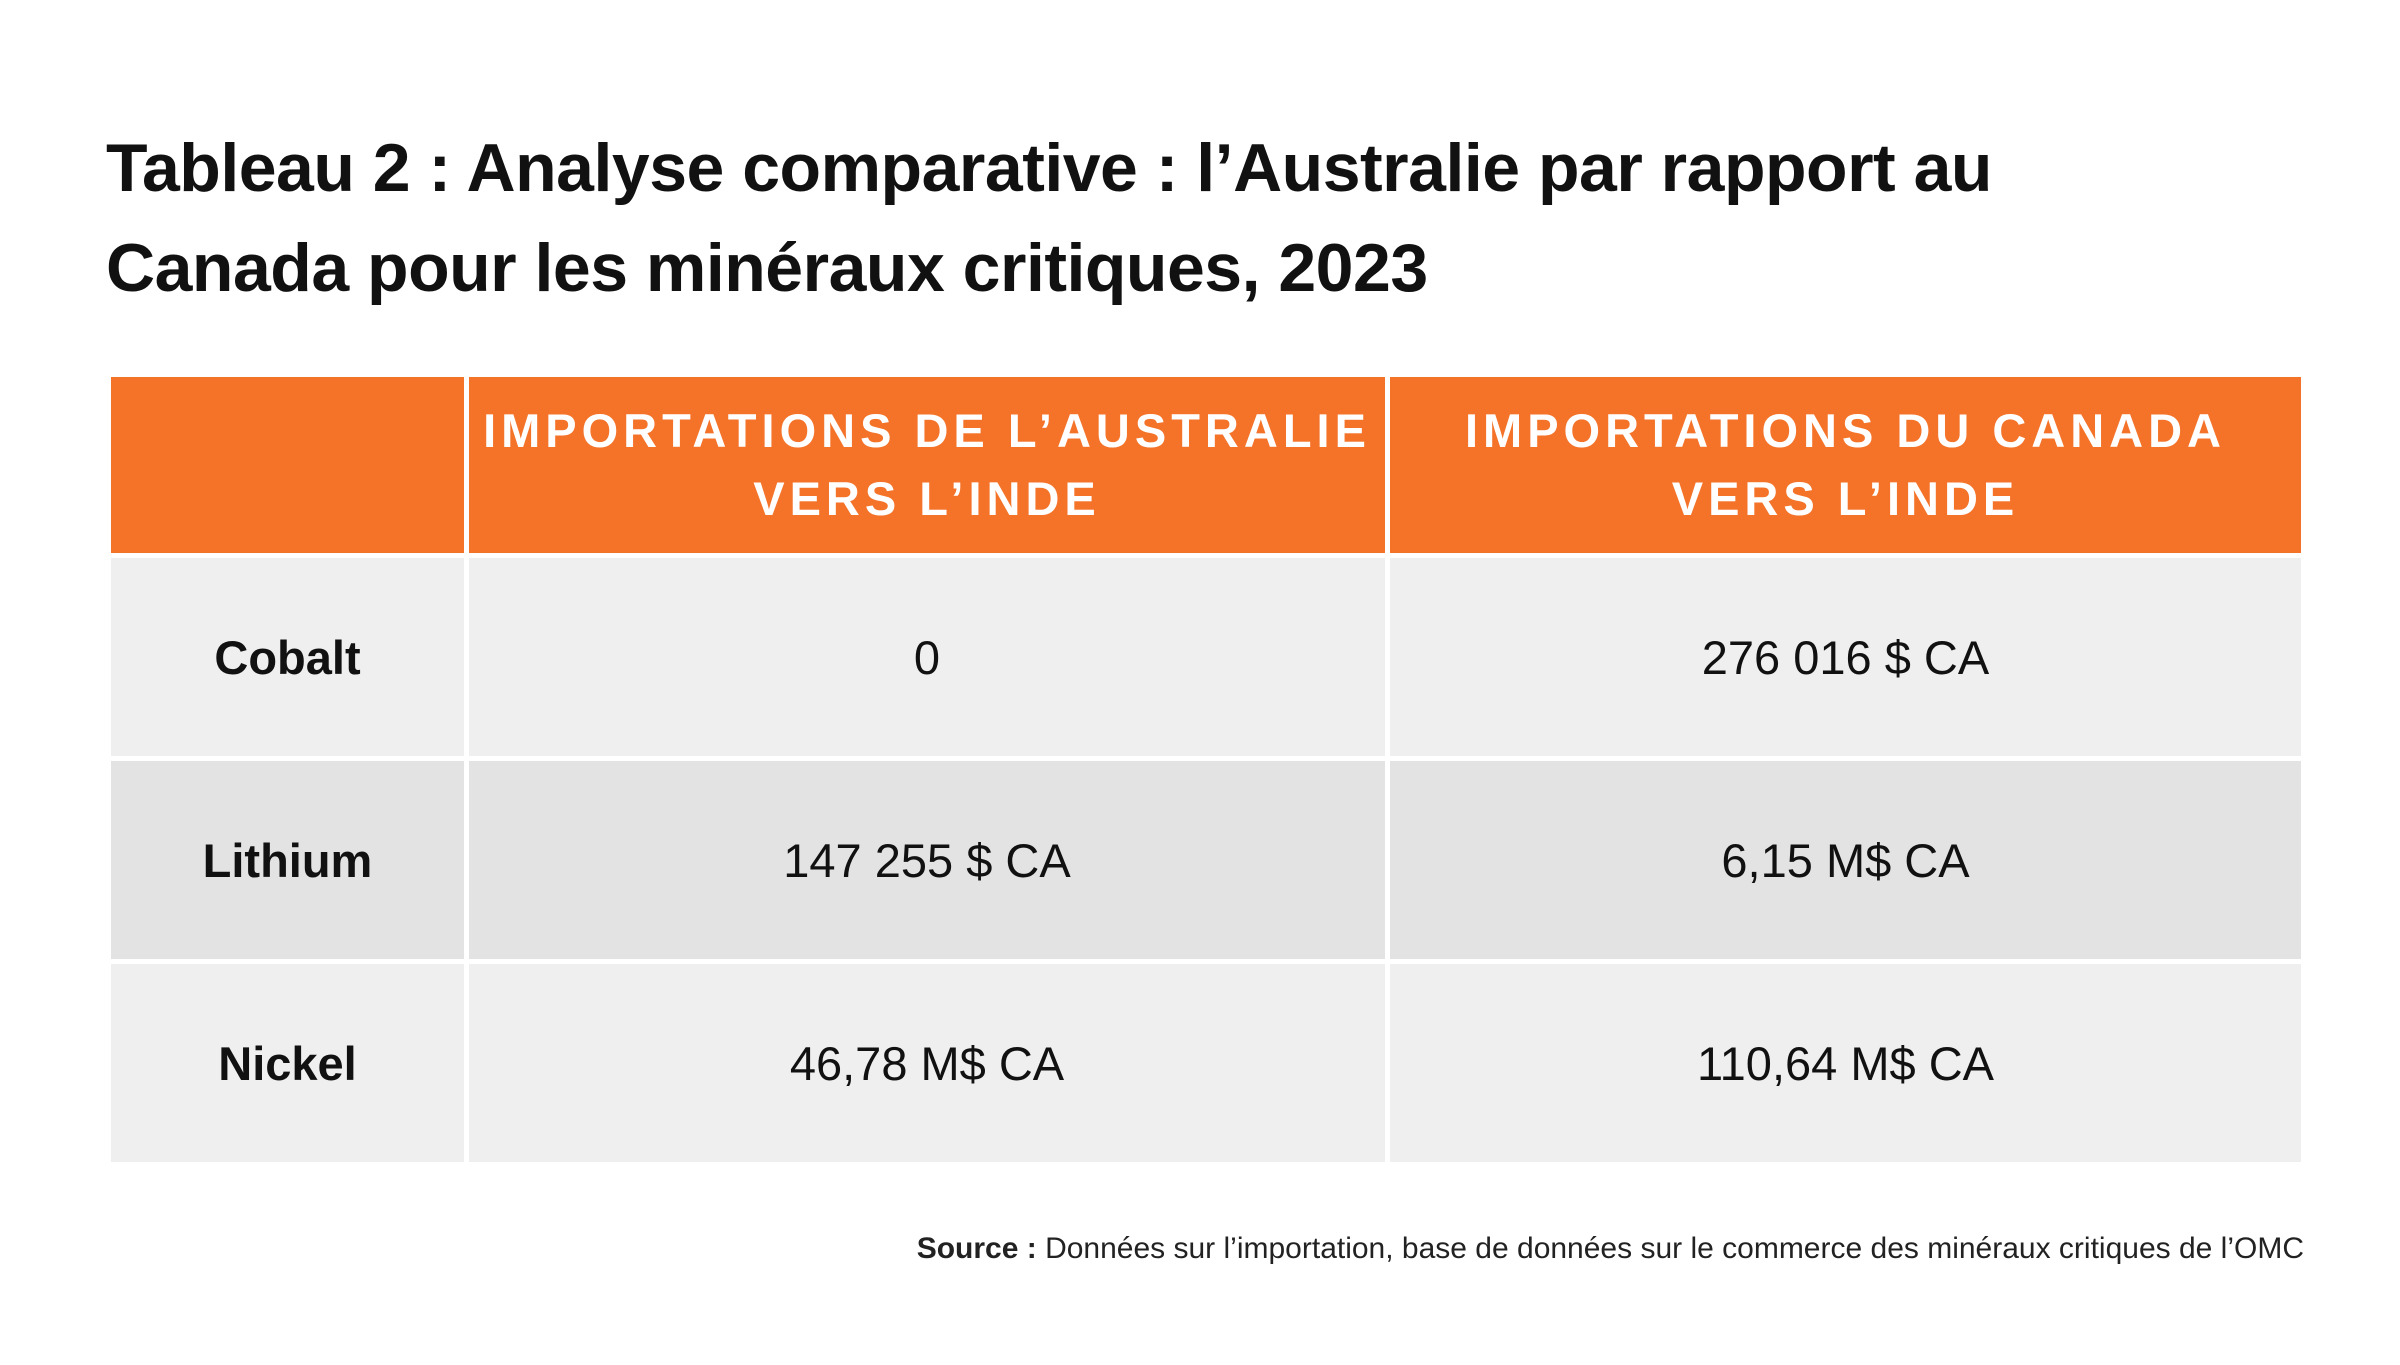 The height and width of the screenshot is (1365, 2400). I want to click on header-canada-line-1: IMPORTATIONS DU CANADA, so click(1845, 430).